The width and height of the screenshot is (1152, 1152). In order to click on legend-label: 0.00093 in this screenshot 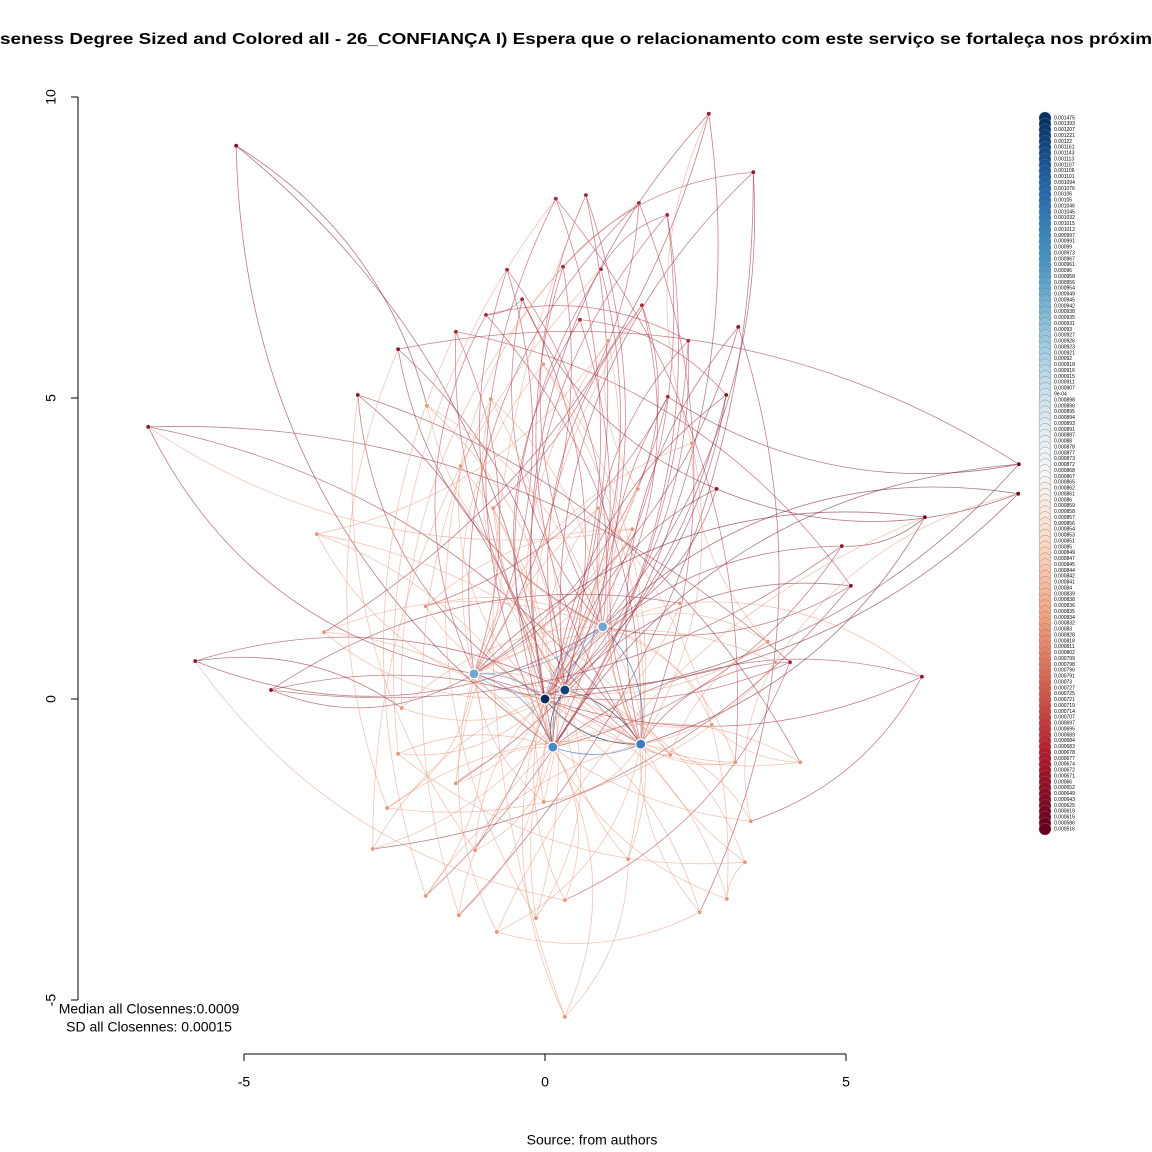, I will do `click(1063, 330)`.